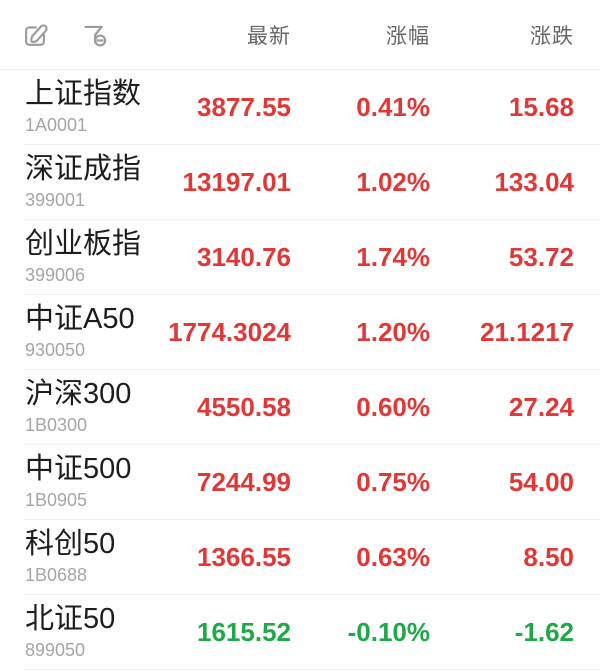 The image size is (600, 672). Describe the element at coordinates (408, 36) in the screenshot. I see `column-header-change-percent: 涨幅` at that location.